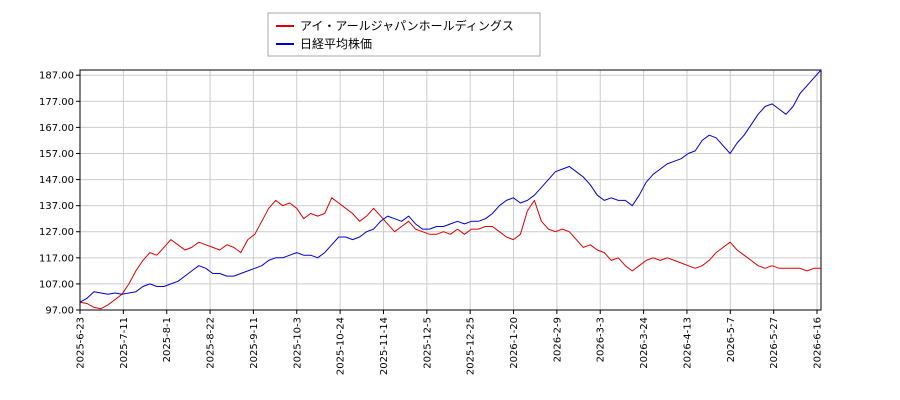 The width and height of the screenshot is (900, 400). What do you see at coordinates (297, 343) in the screenshot?
I see `x-tick-label: 2025-10-3` at bounding box center [297, 343].